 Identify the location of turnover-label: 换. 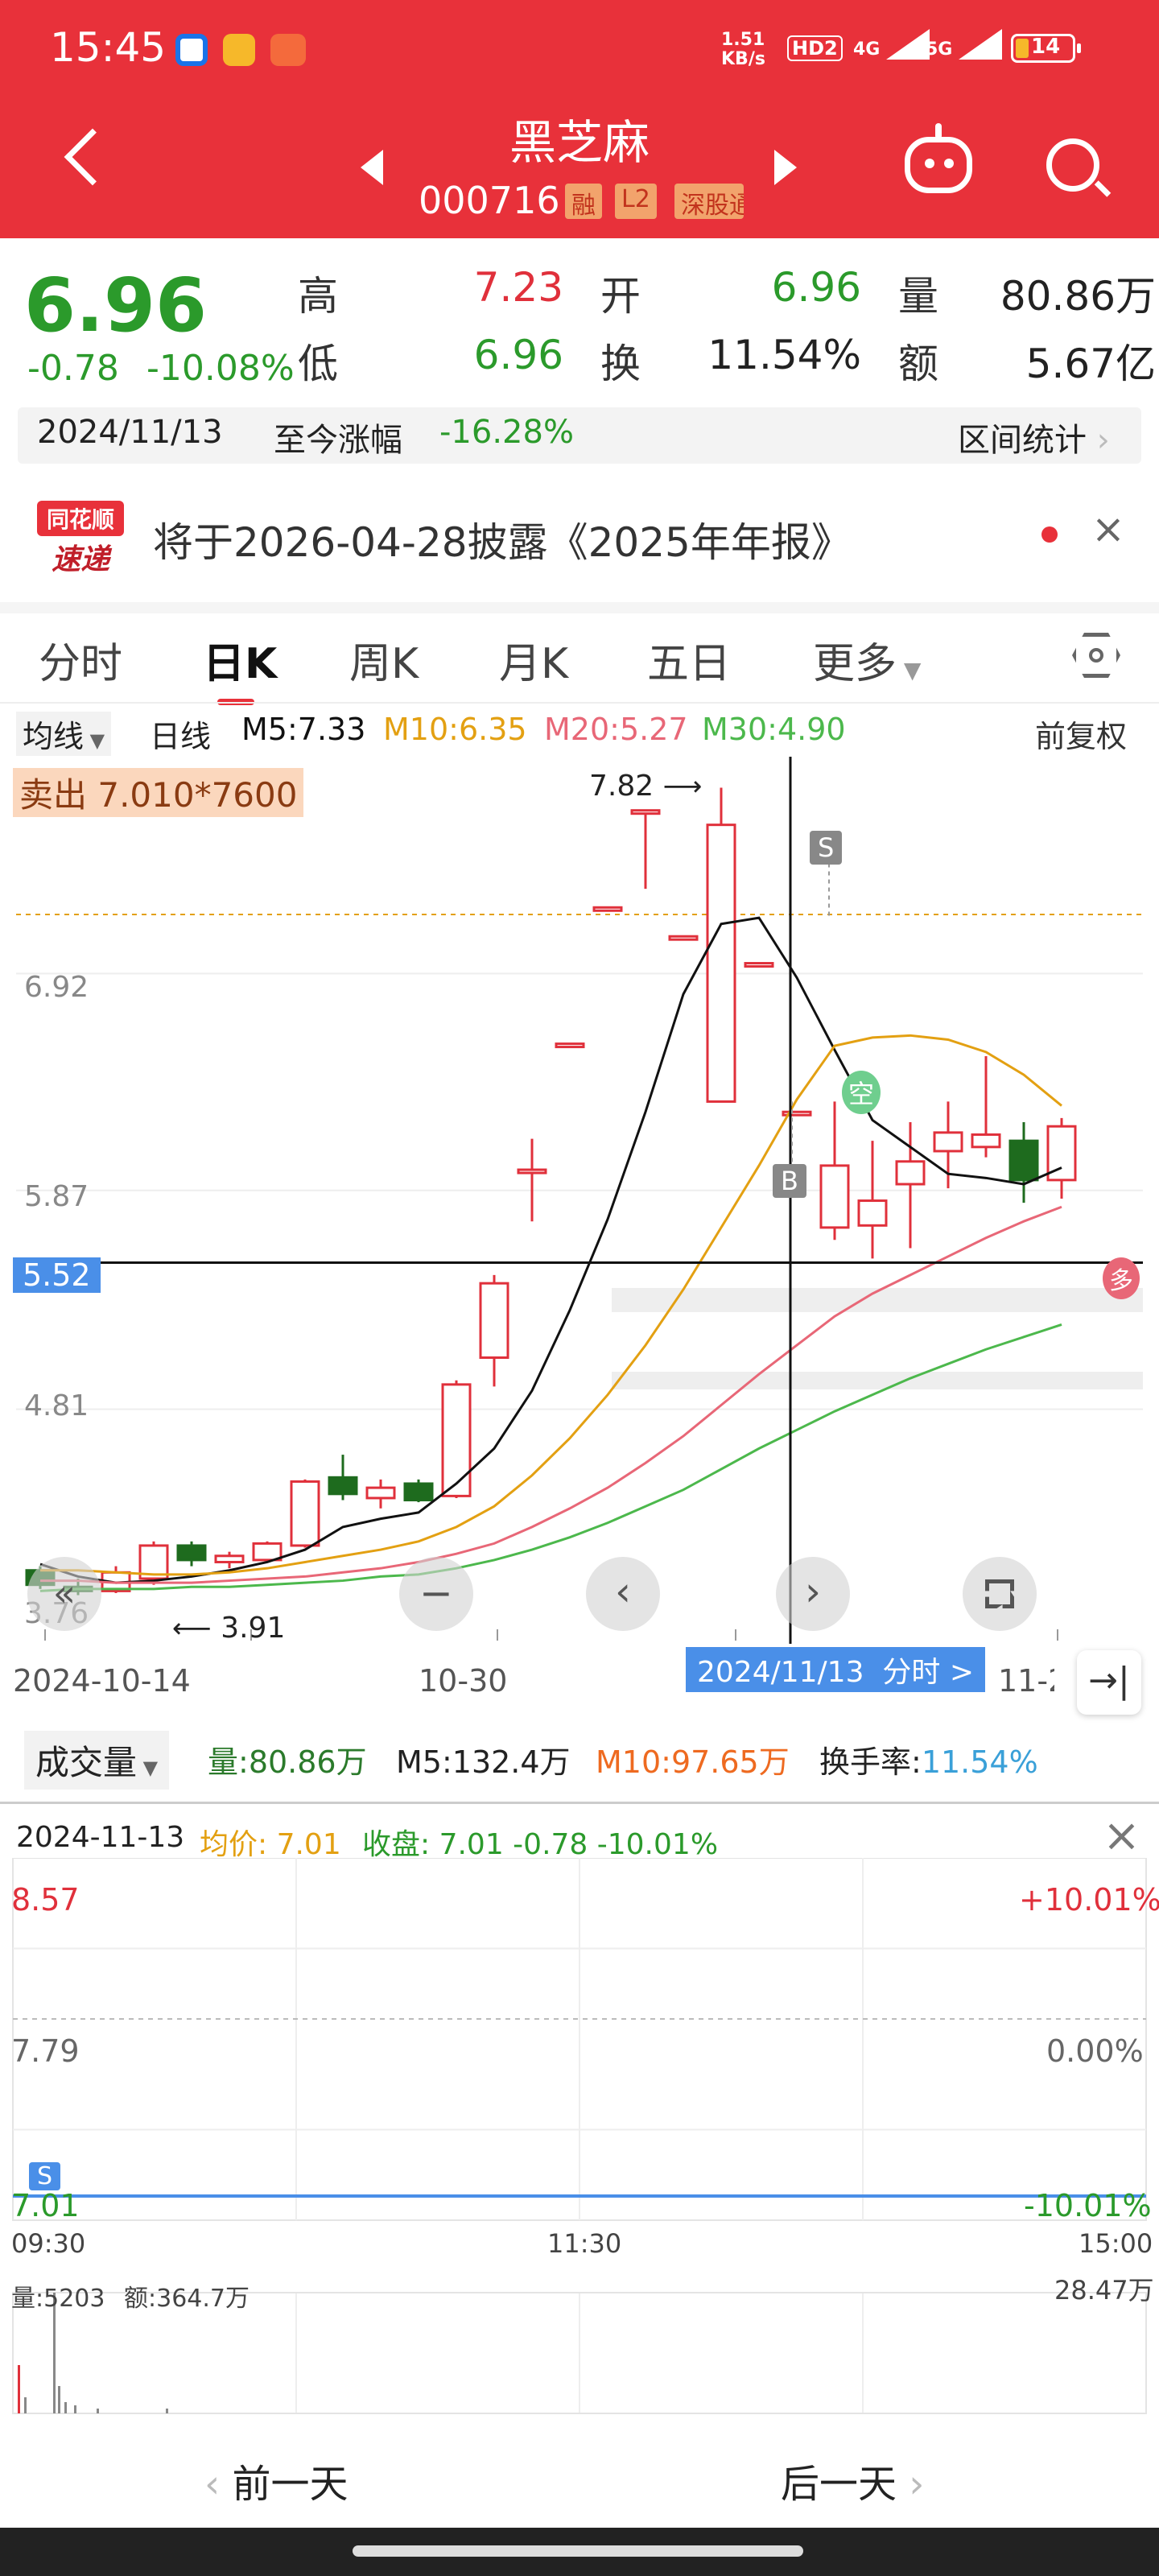
(620, 364).